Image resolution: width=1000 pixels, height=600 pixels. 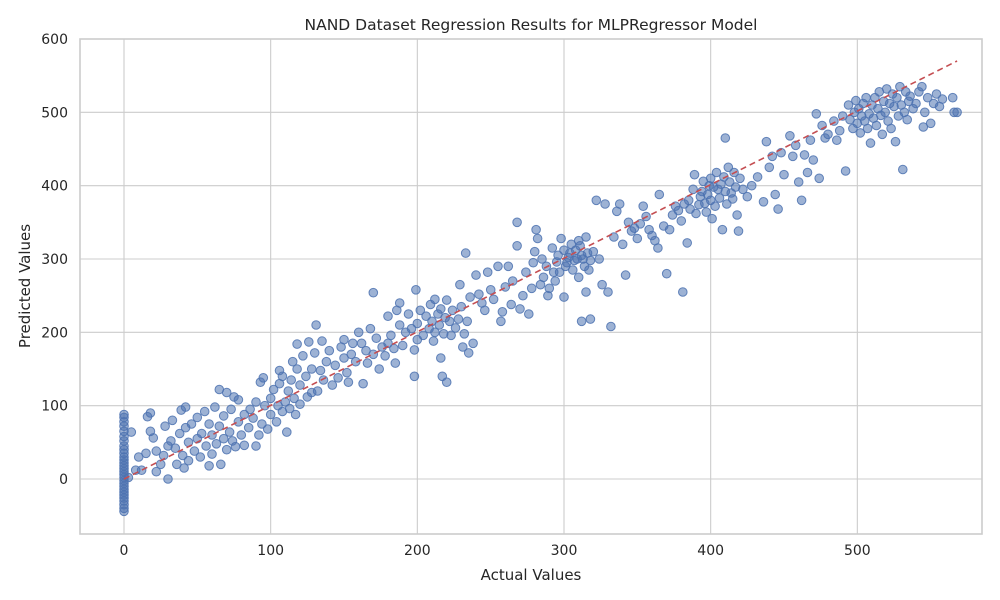 What do you see at coordinates (54, 333) in the screenshot?
I see `y-tick-label: 200` at bounding box center [54, 333].